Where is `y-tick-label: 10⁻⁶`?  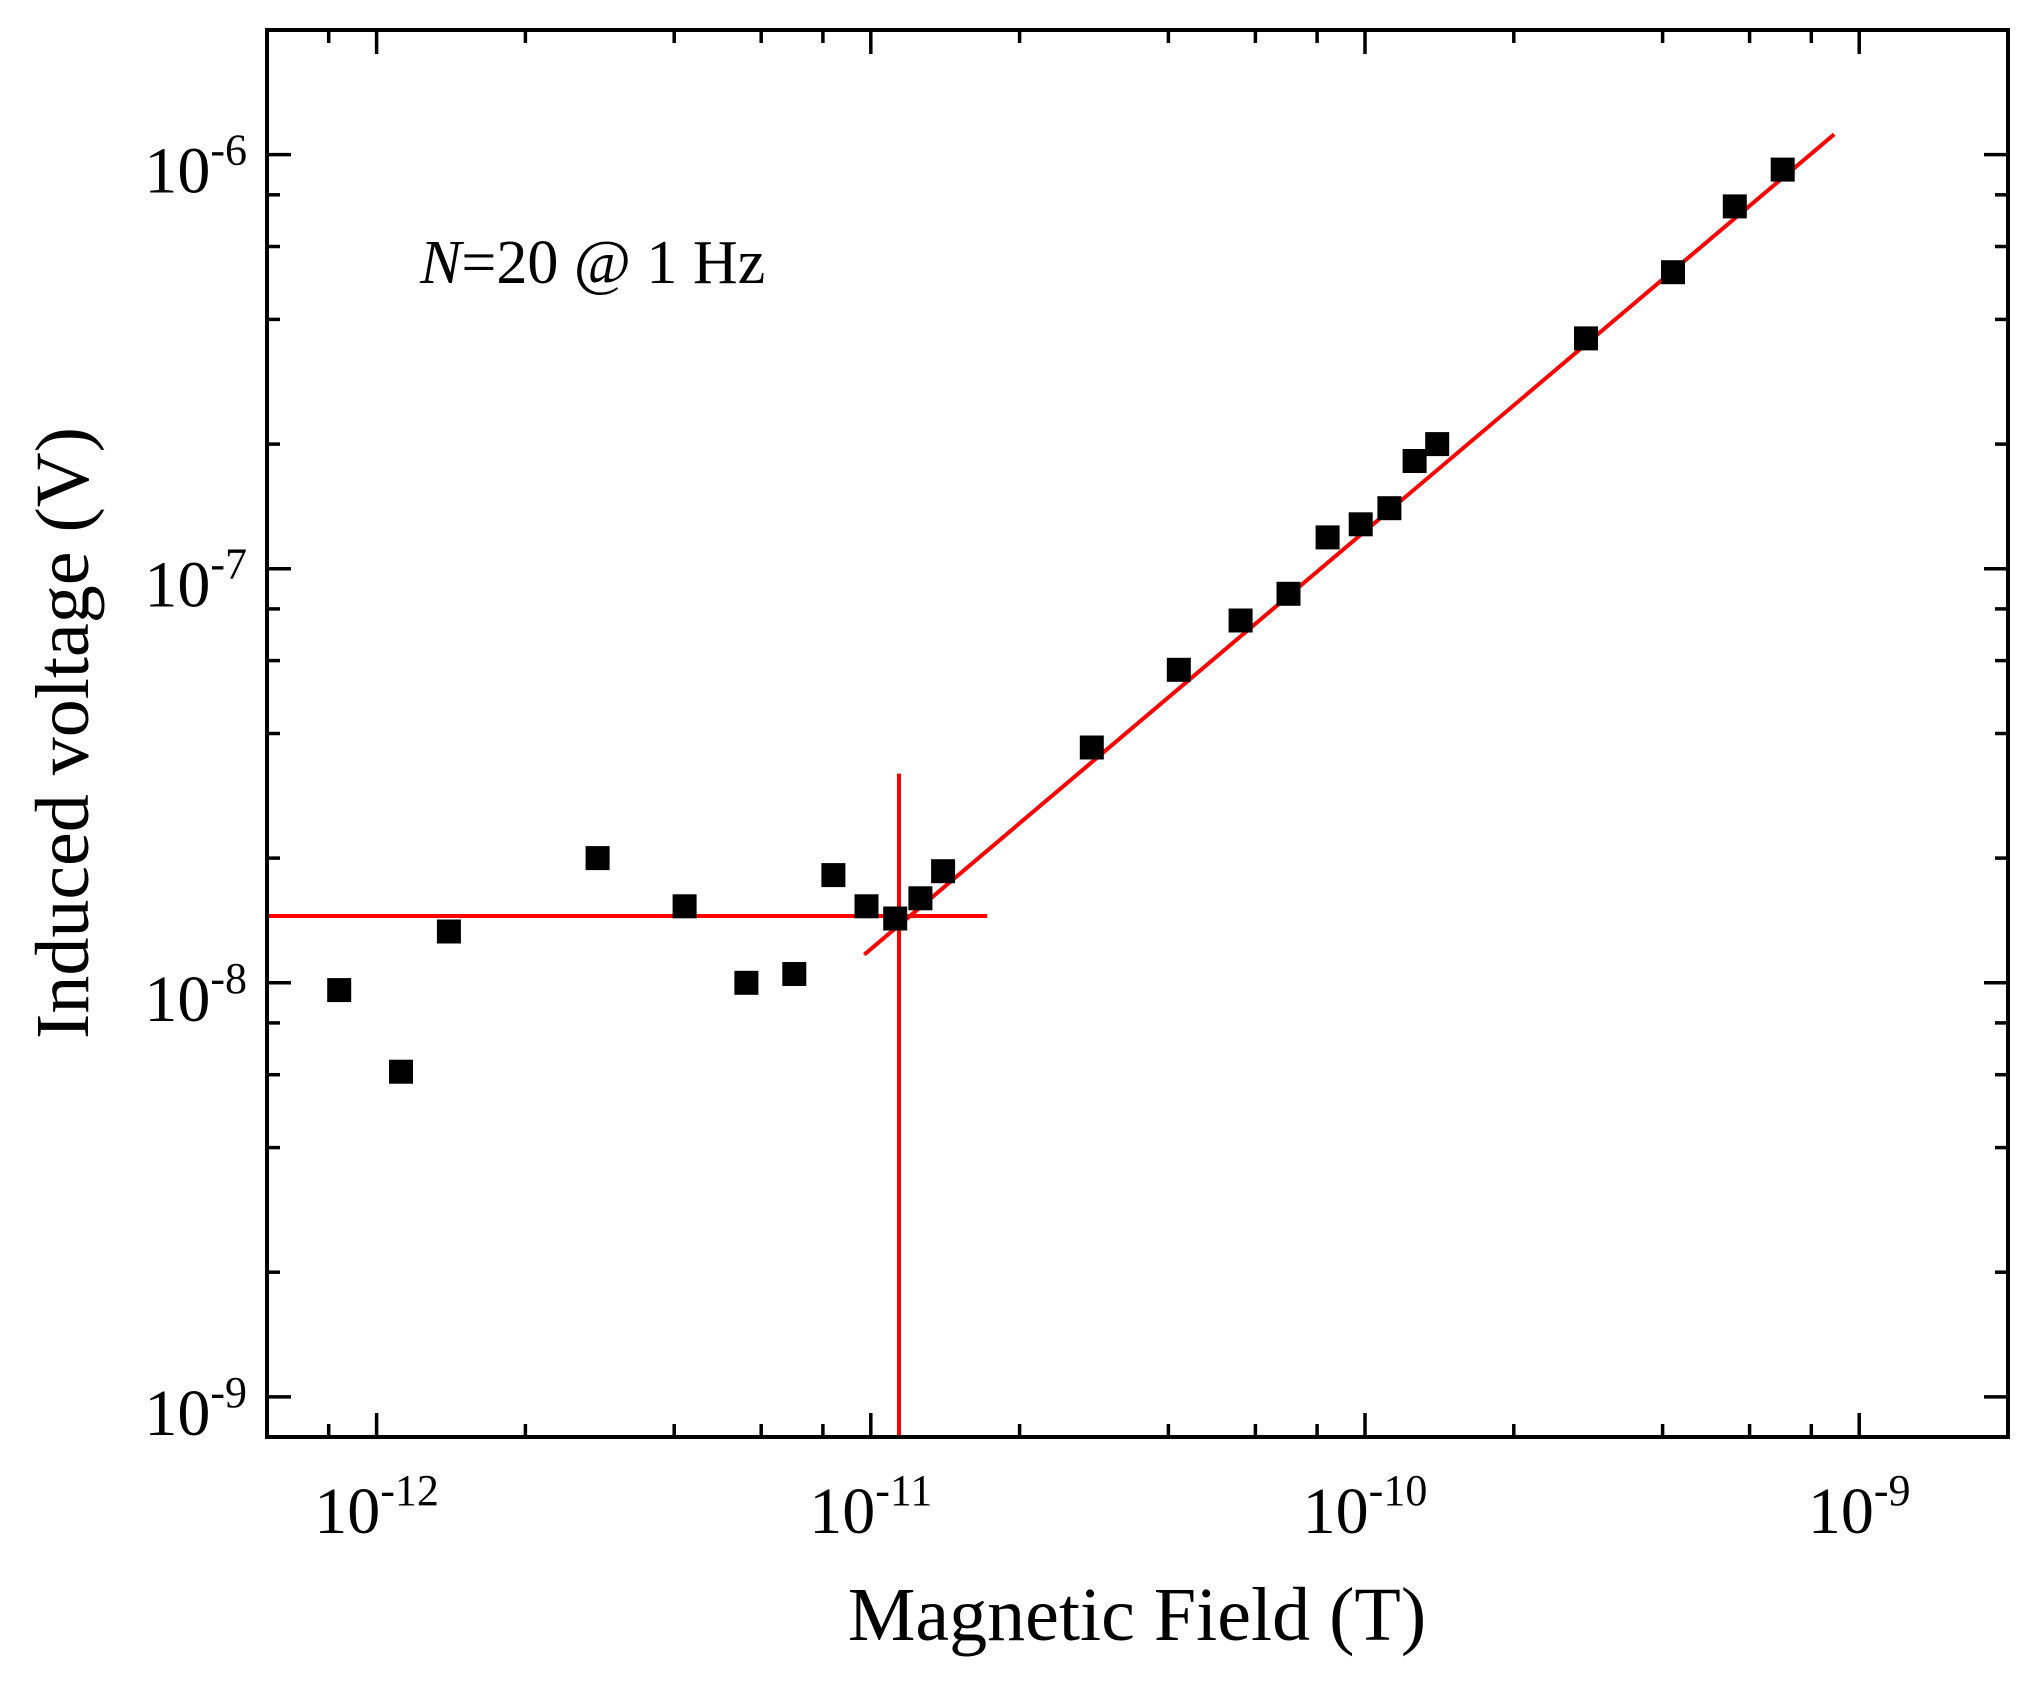
y-tick-label: 10⁻⁶ is located at coordinates (195, 167).